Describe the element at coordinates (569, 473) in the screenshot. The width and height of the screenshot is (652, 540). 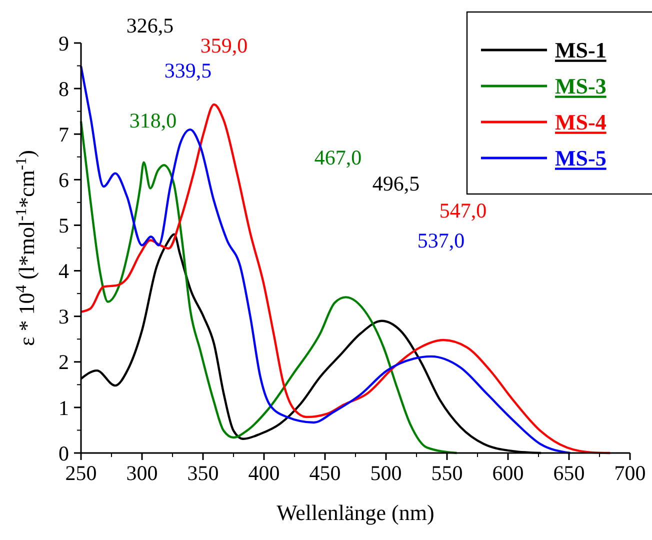
I see `x-tick-label: 650` at that location.